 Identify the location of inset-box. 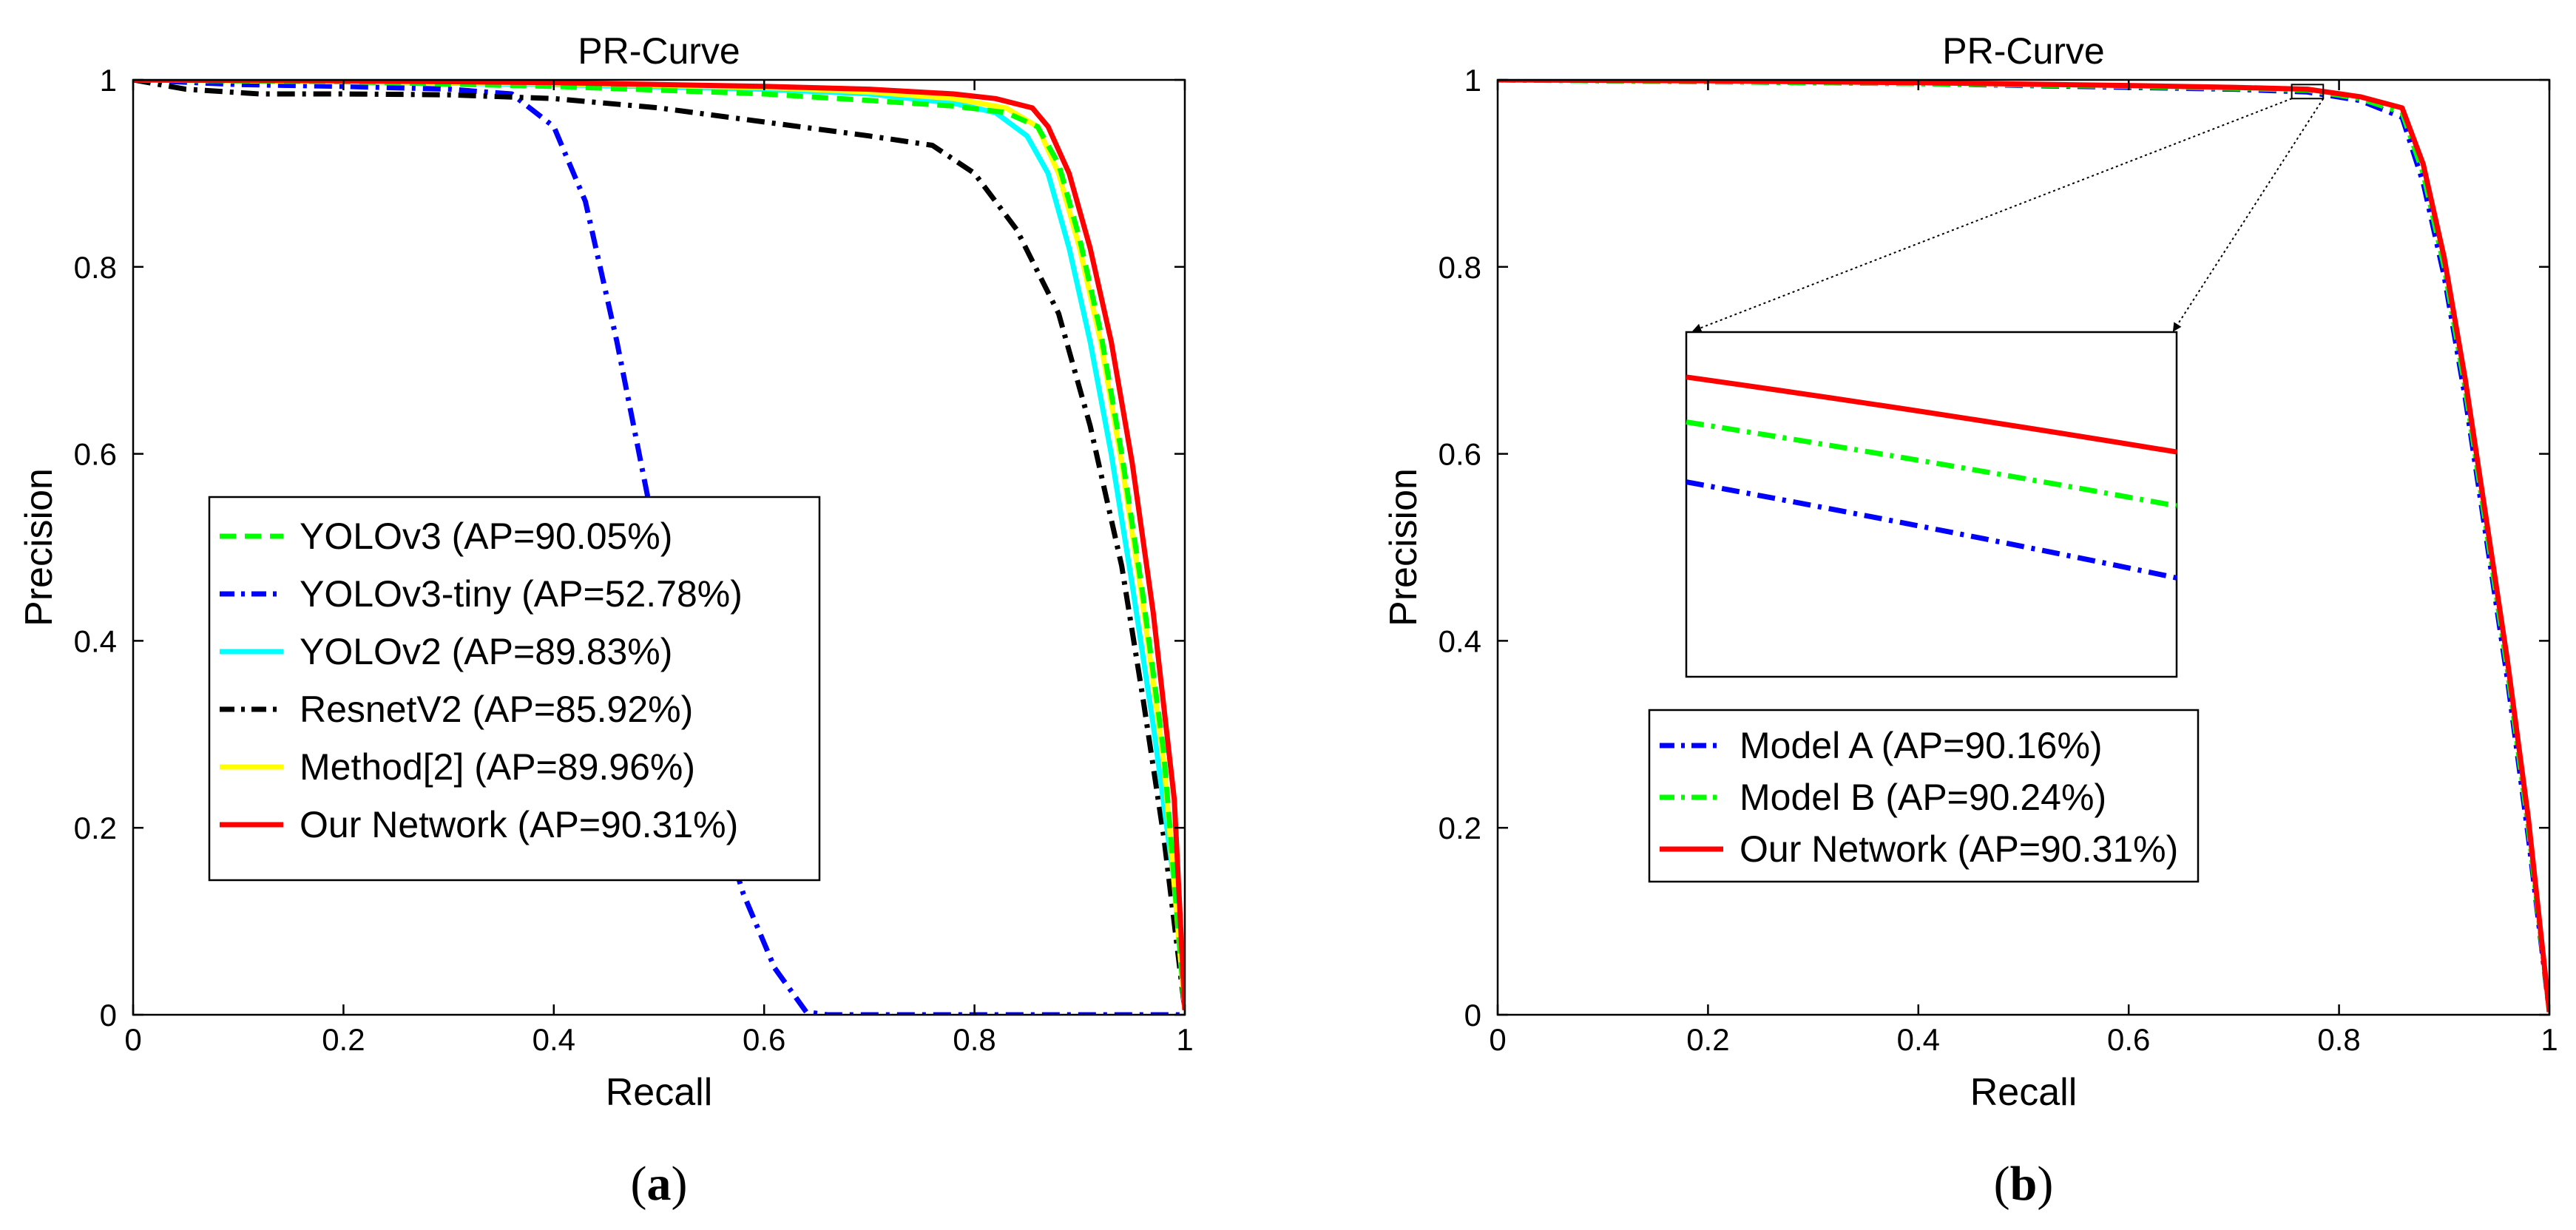
(1931, 505).